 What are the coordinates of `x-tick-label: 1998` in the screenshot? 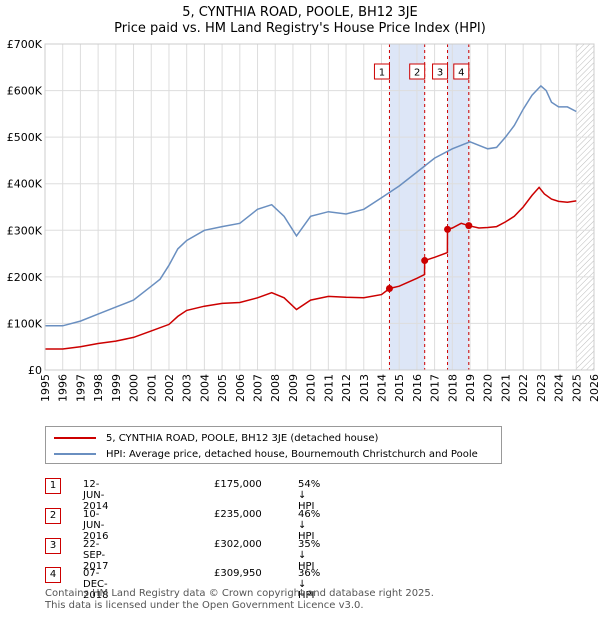 It's located at (98, 388).